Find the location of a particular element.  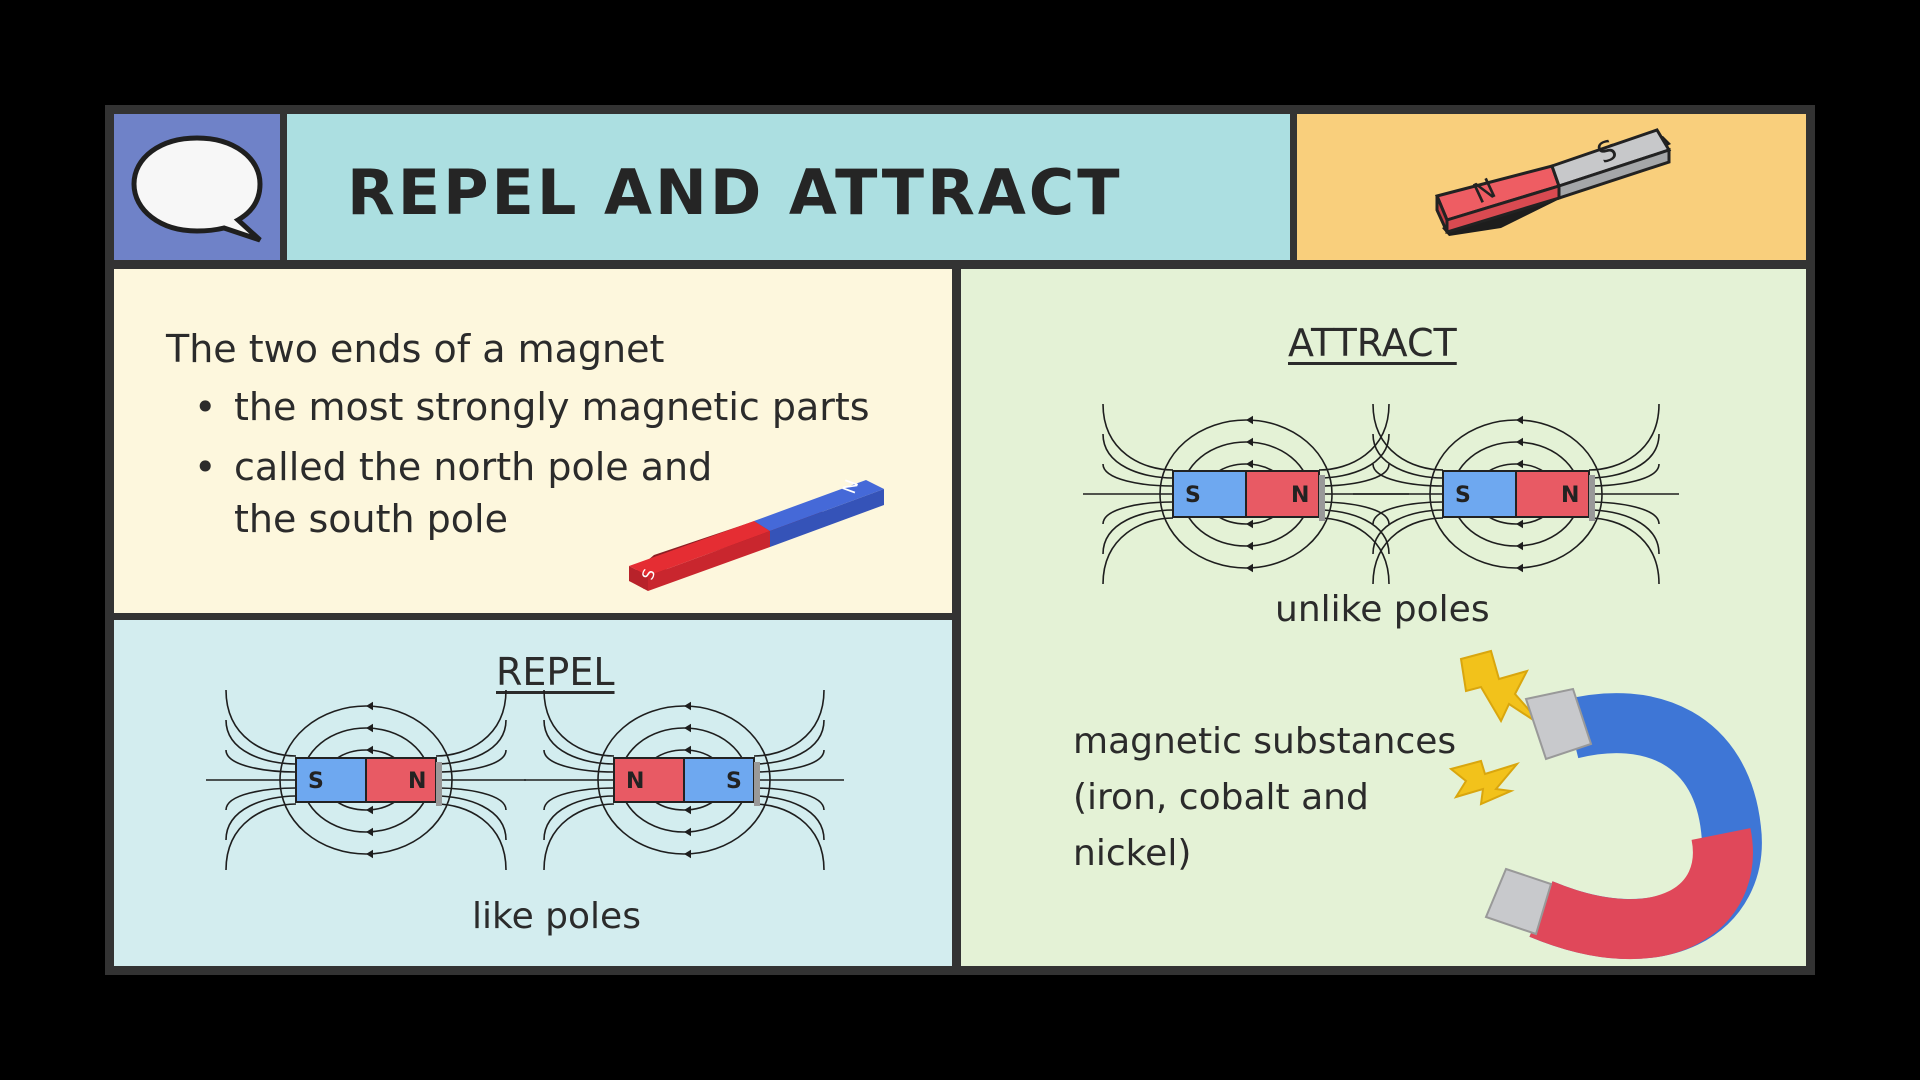

repel-heading: REPEL is located at coordinates (555, 672).